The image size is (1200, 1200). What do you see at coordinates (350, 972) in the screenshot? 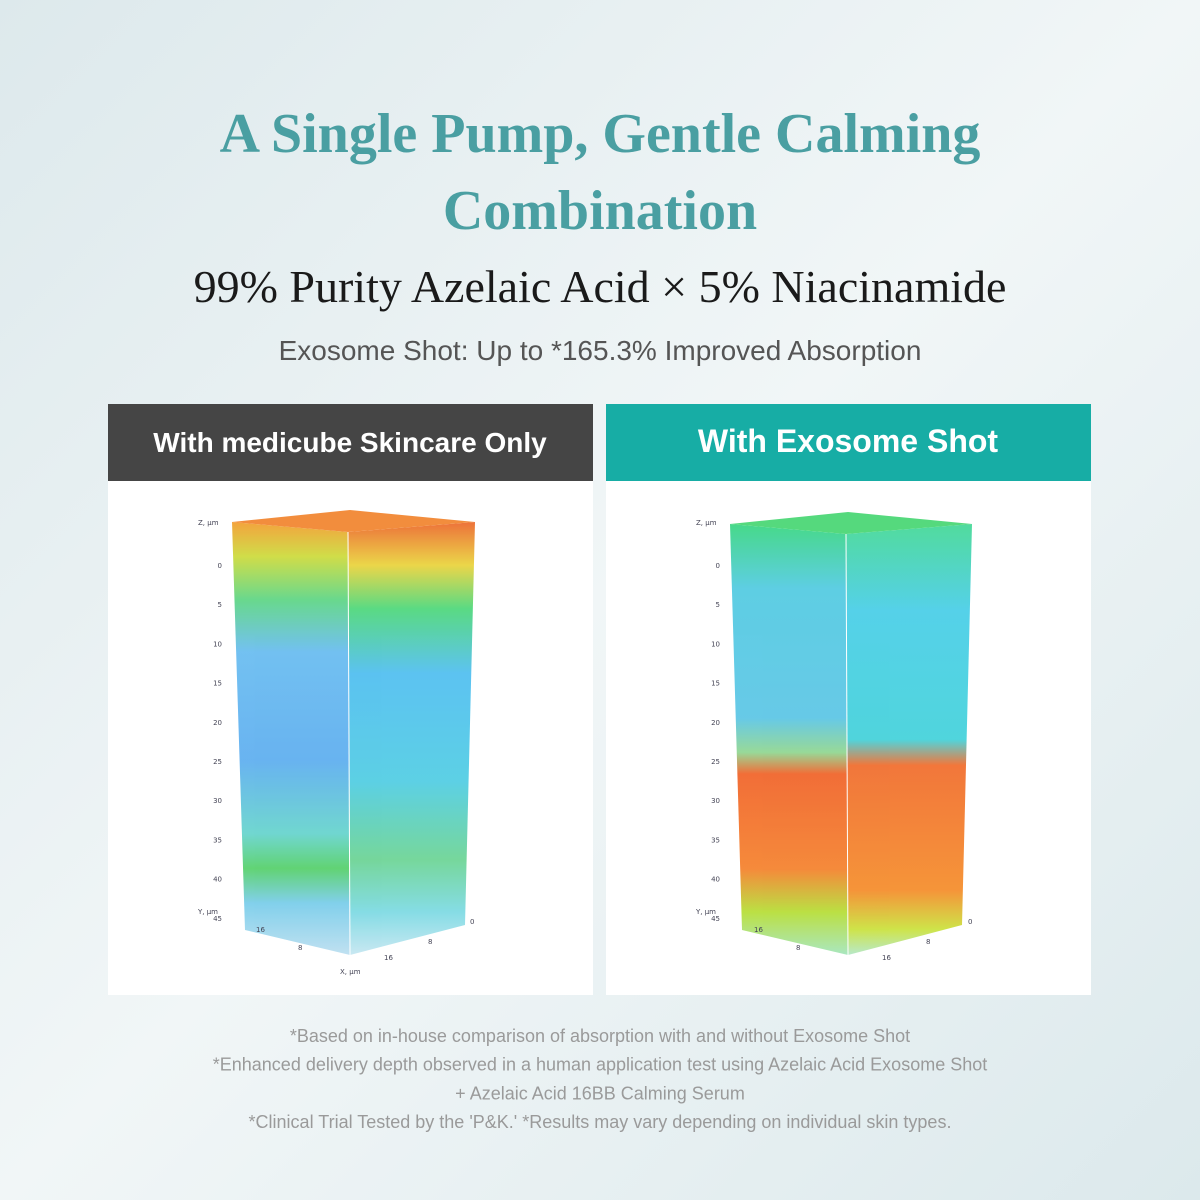
I see `axis-label: X, μm` at bounding box center [350, 972].